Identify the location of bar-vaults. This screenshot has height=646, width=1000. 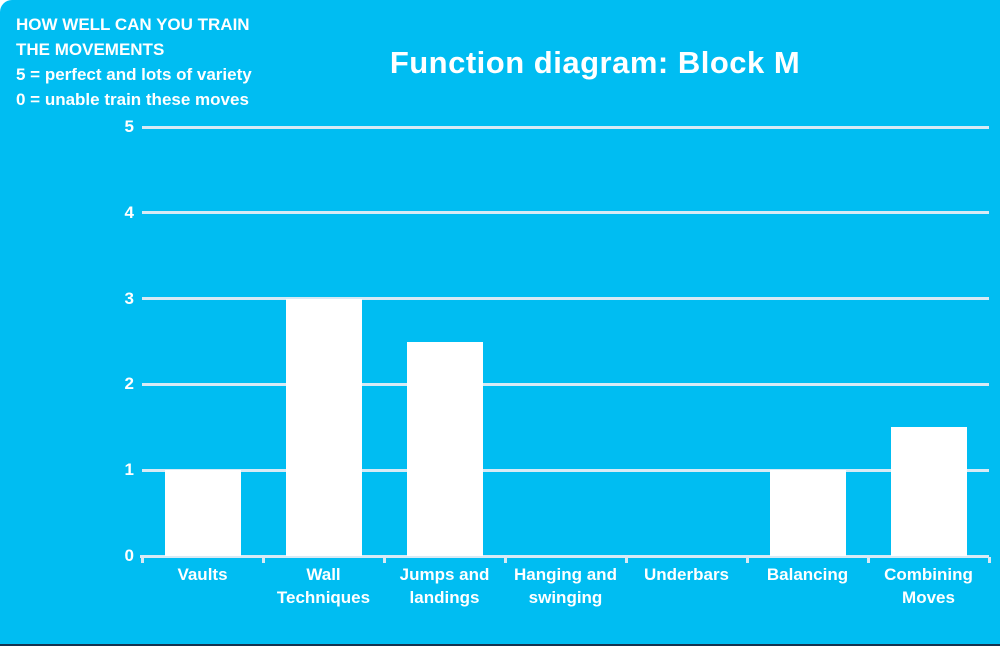
(202, 513).